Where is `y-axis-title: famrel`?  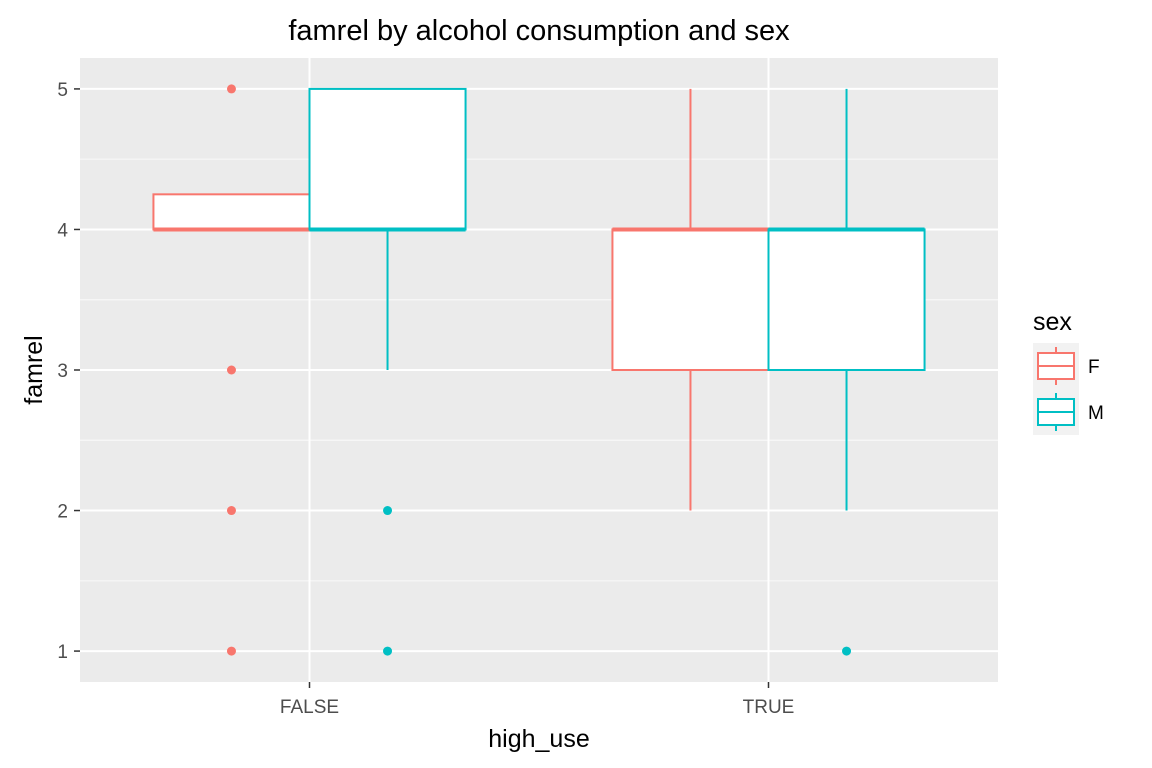 y-axis-title: famrel is located at coordinates (34, 369).